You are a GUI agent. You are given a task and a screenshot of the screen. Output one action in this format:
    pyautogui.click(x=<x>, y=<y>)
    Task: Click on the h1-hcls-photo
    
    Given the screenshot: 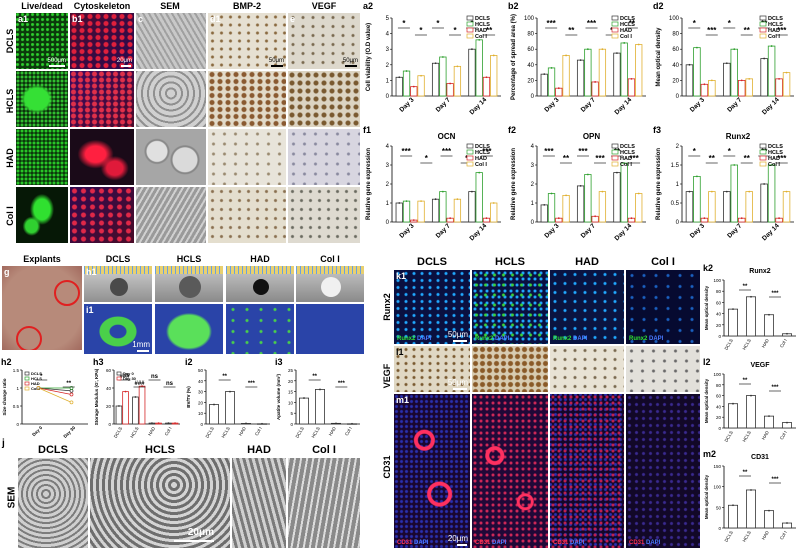 What is the action you would take?
    pyautogui.click(x=189, y=284)
    